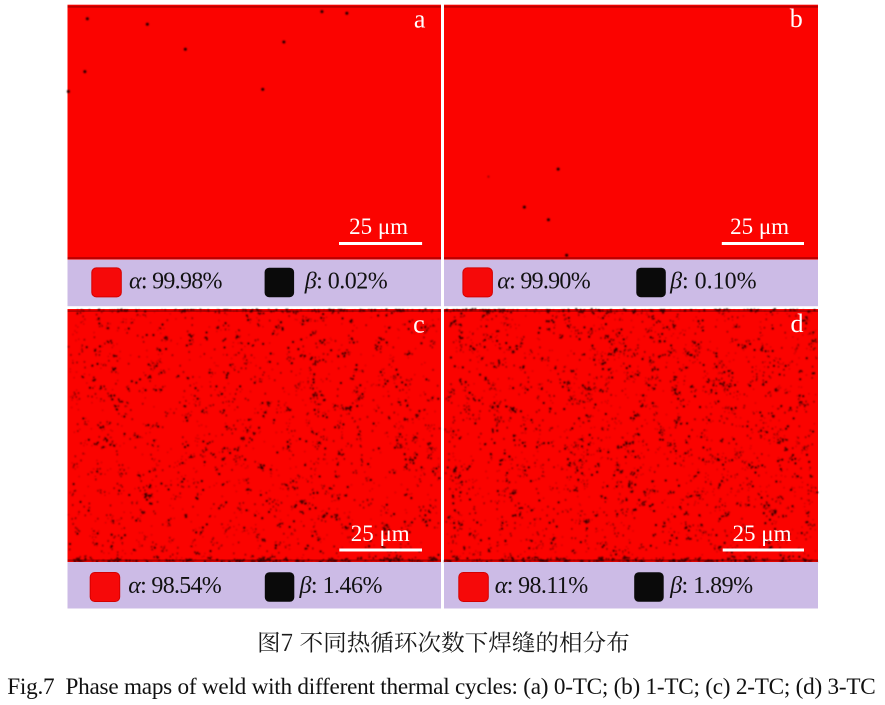  What do you see at coordinates (341, 586) in the screenshot?
I see `svg-text: β: 1.46%` at bounding box center [341, 586].